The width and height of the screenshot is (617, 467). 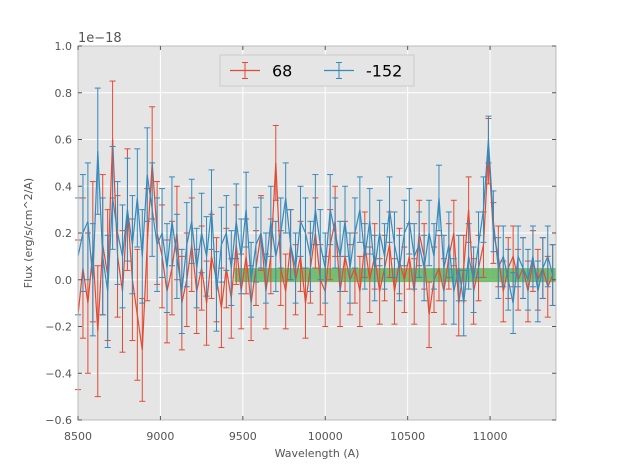 What do you see at coordinates (64, 46) in the screenshot?
I see `y-tick-label: 1.0` at bounding box center [64, 46].